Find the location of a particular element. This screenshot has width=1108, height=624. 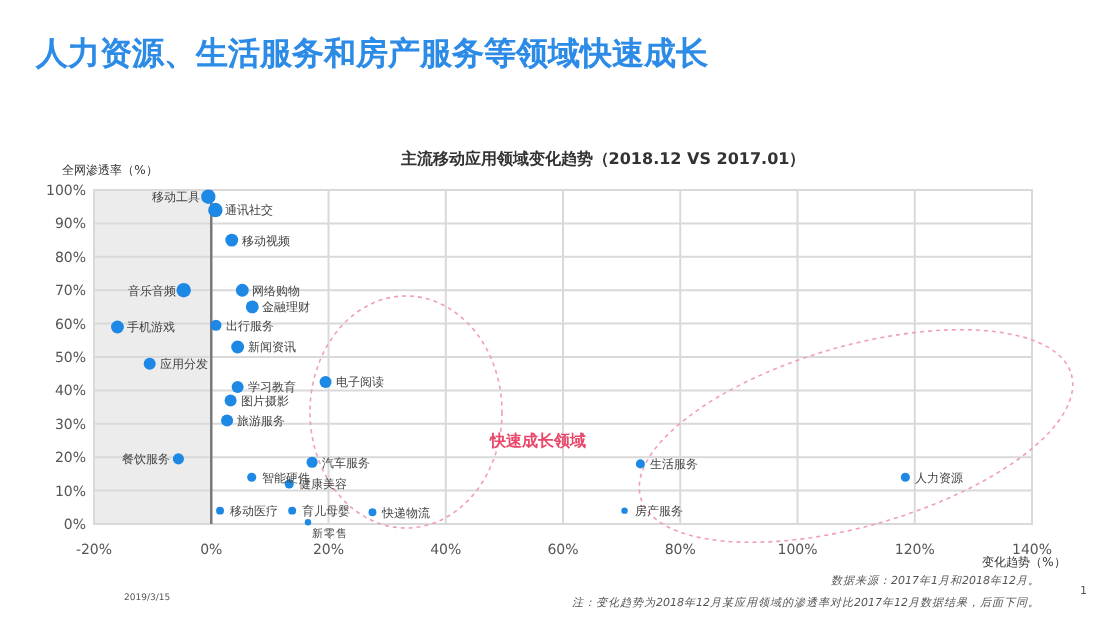

chart-subtitle: 主流移动应用领域变化趋势（2018.12 VS 2017.01） is located at coordinates (602, 158).